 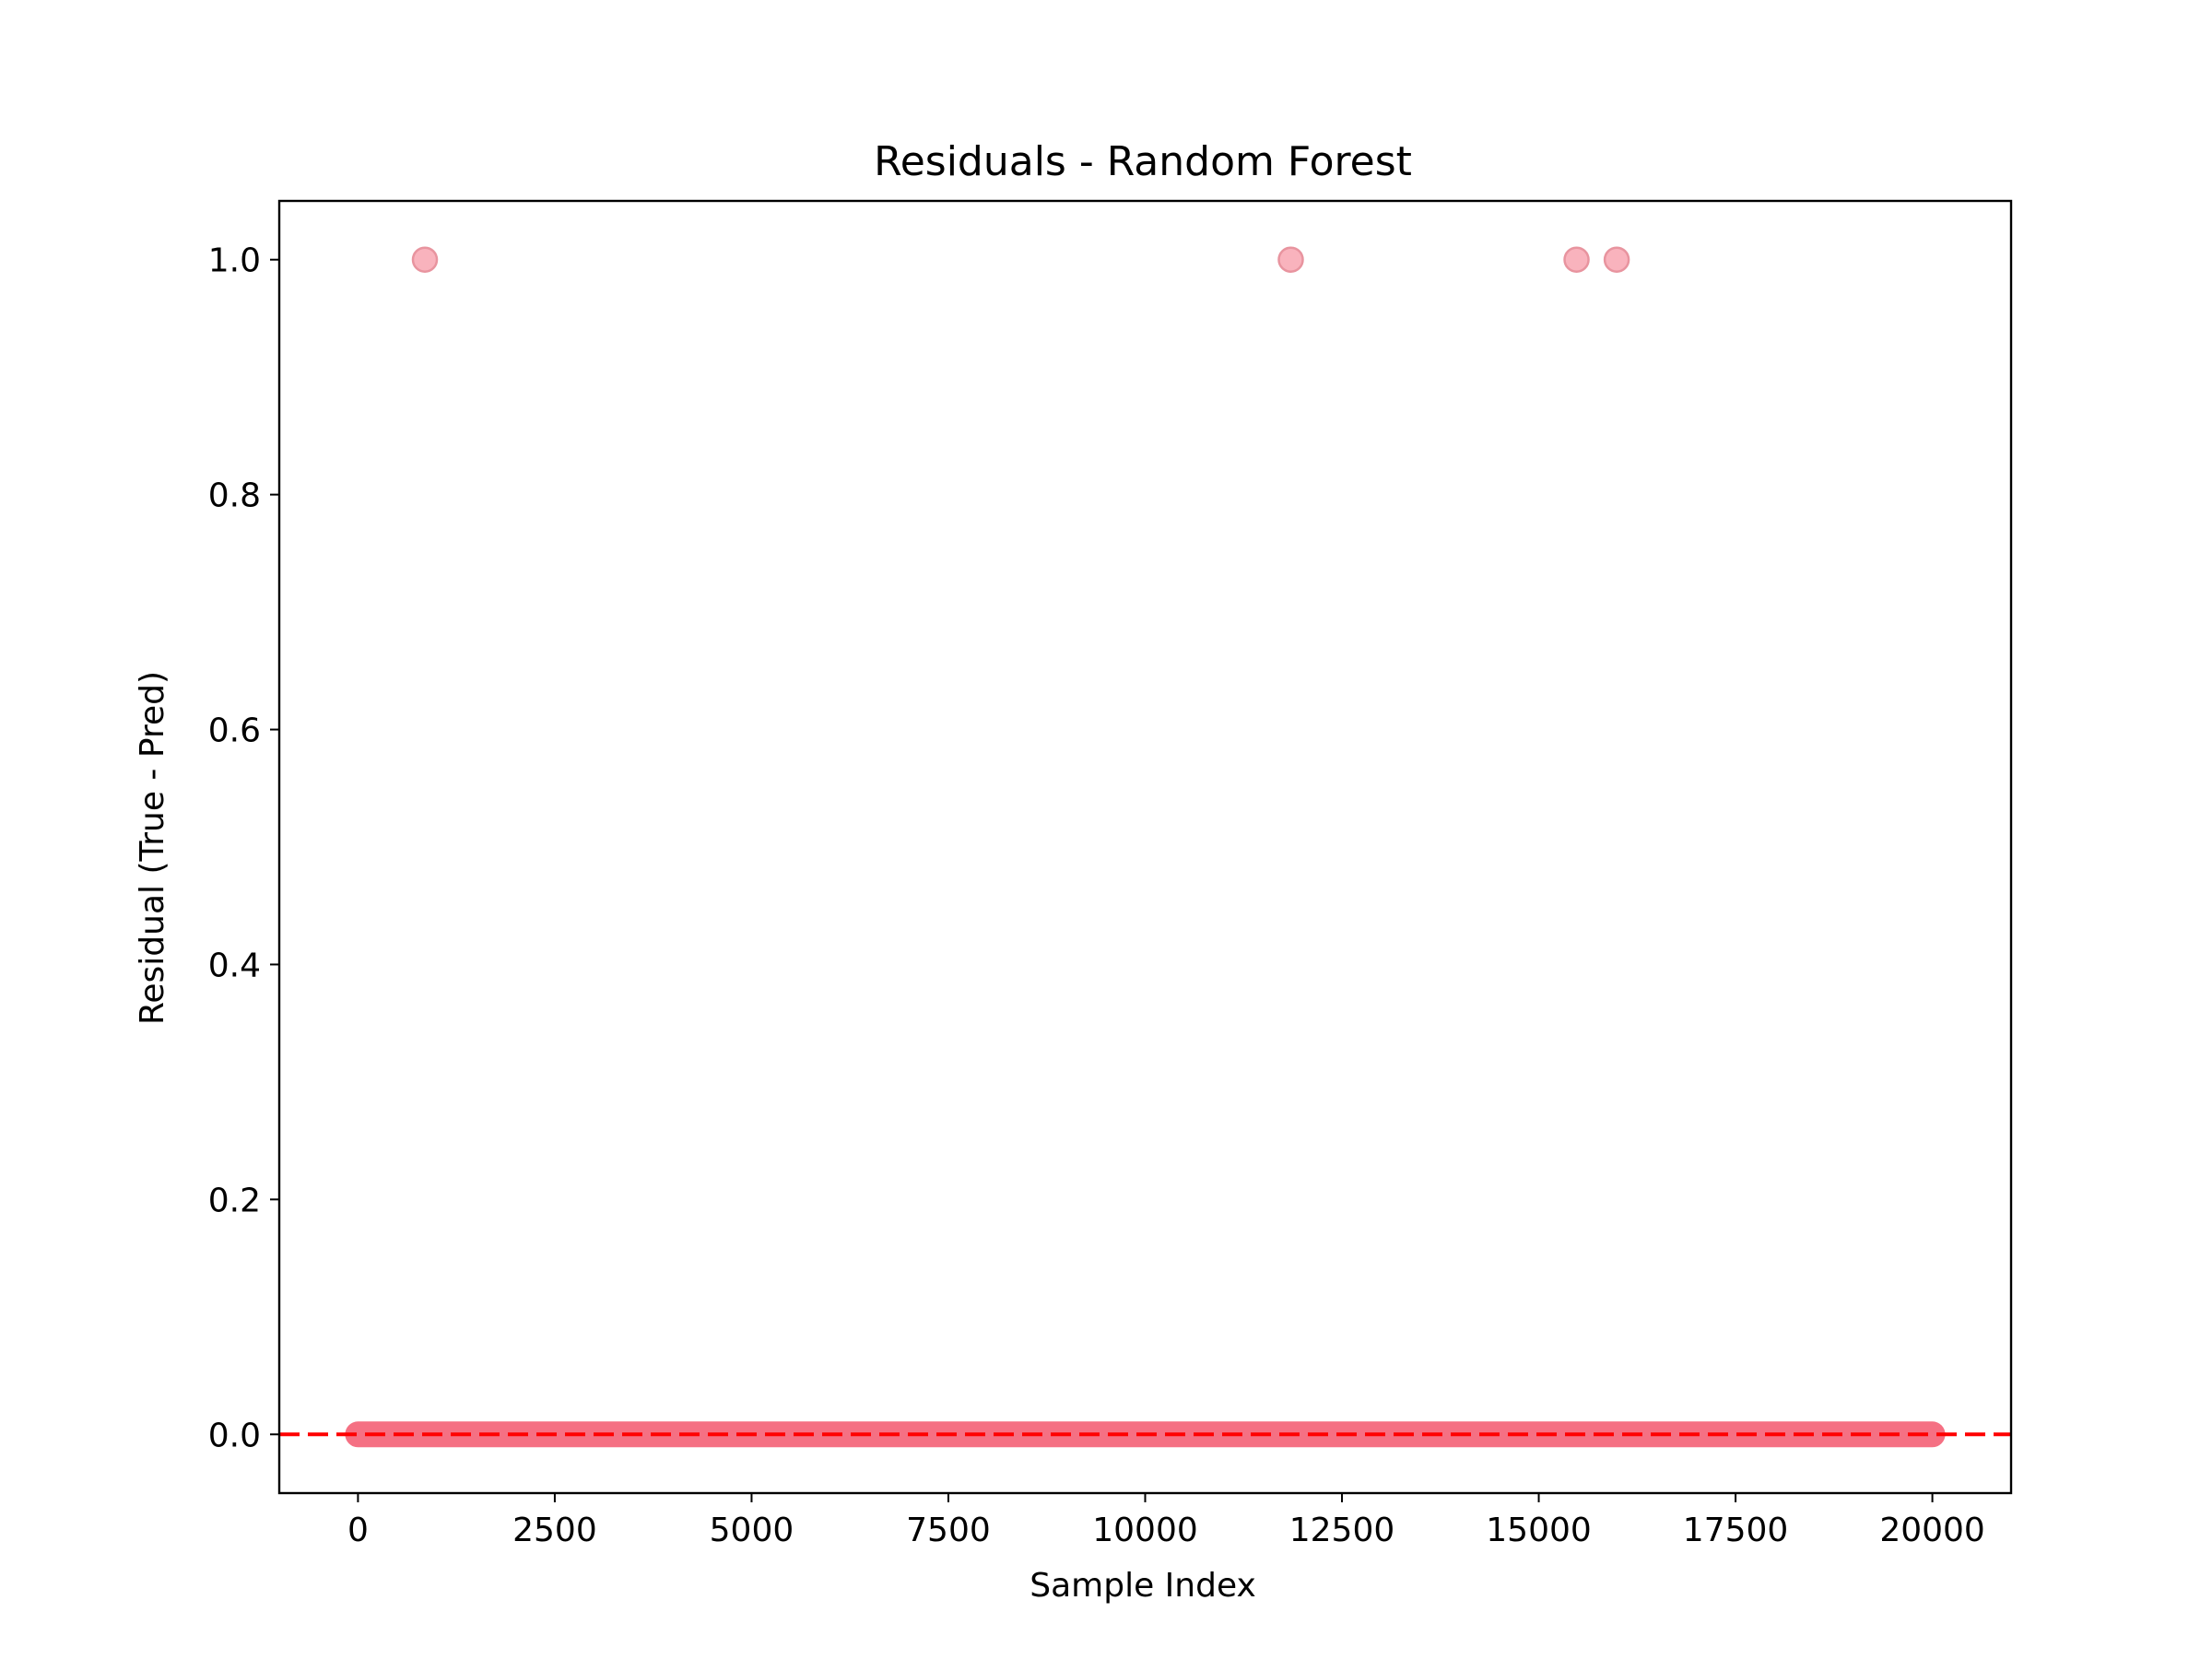 What do you see at coordinates (234, 496) in the screenshot?
I see `y-tick-label: 0.8` at bounding box center [234, 496].